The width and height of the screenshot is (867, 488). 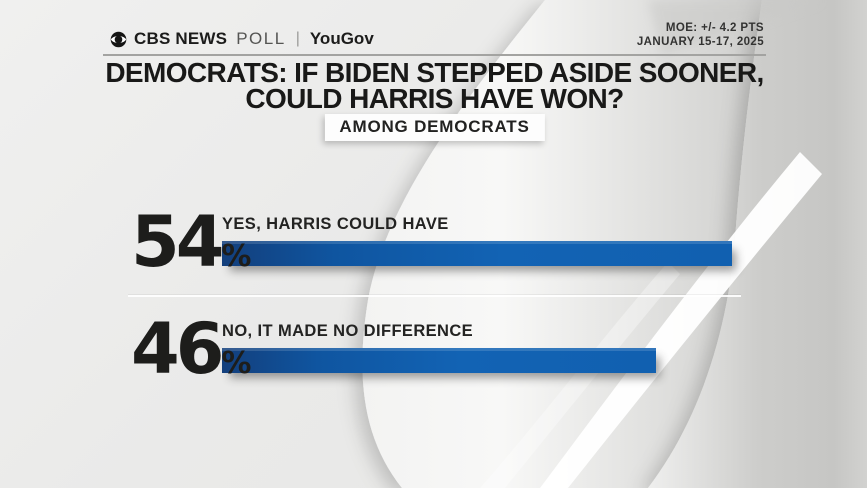 I want to click on bar-value: 54%, so click(x=191, y=242).